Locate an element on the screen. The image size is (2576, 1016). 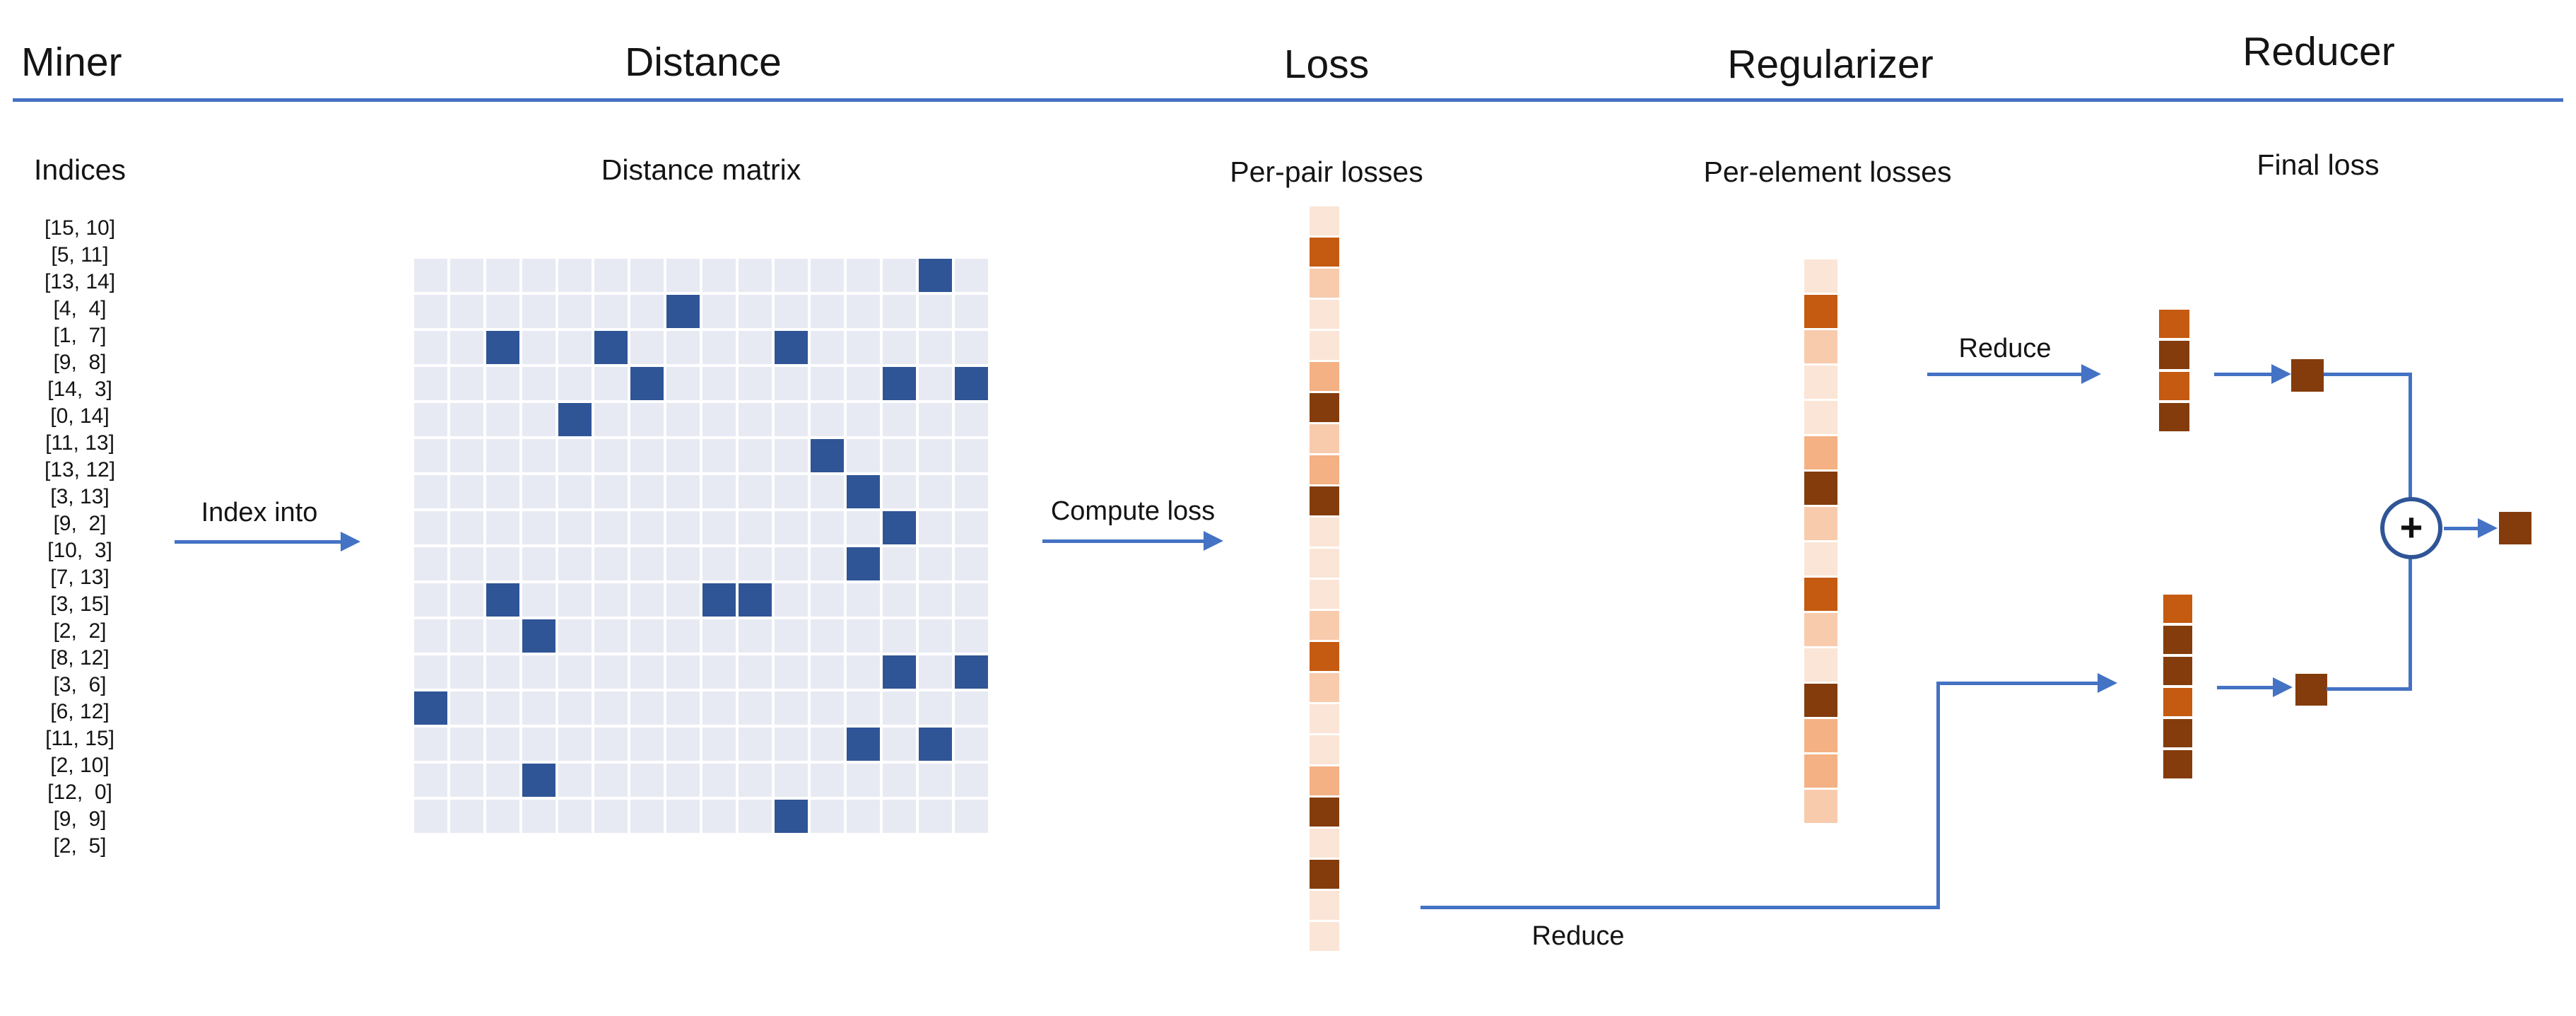
reduce-top-arrowhead-icon is located at coordinates (2091, 374).